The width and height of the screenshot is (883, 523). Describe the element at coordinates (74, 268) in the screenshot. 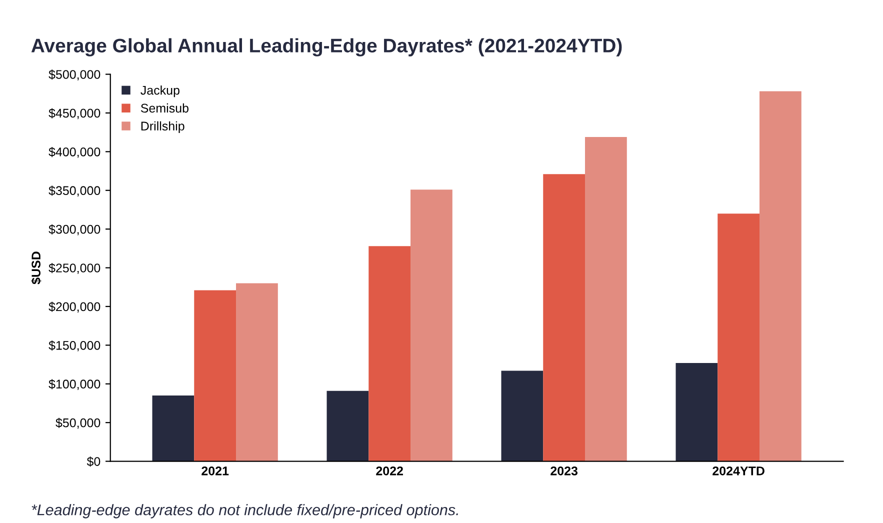

I see `y-tick-label: $250,000` at that location.